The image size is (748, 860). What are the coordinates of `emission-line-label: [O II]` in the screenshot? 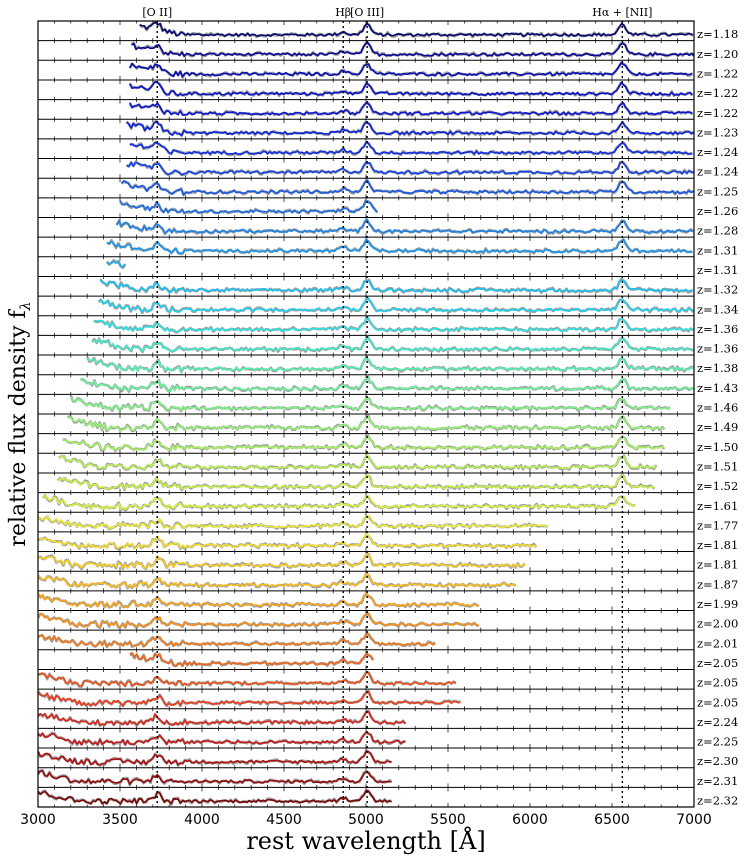 It's located at (157, 12).